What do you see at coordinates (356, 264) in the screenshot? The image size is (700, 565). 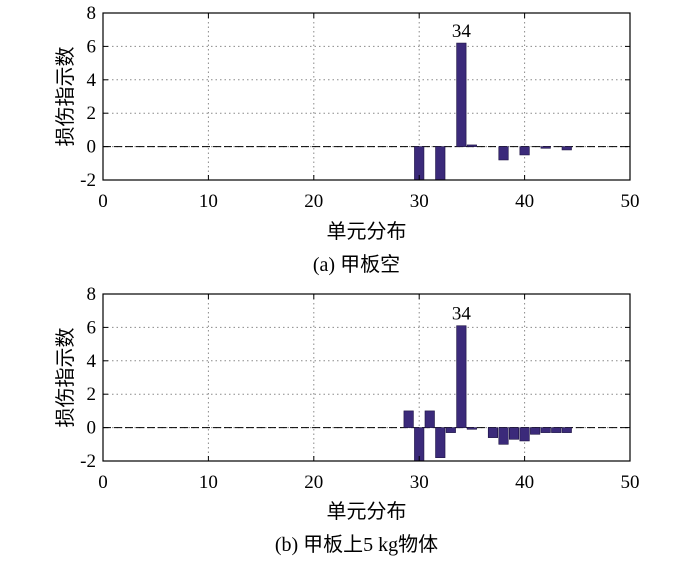 I see `panel-caption: (a) 甲板空` at bounding box center [356, 264].